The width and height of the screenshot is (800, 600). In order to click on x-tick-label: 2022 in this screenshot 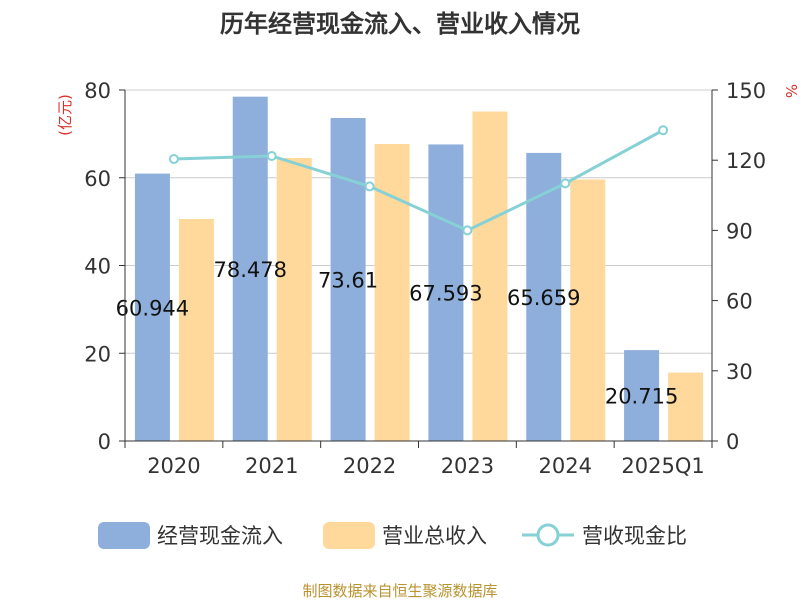, I will do `click(369, 466)`.